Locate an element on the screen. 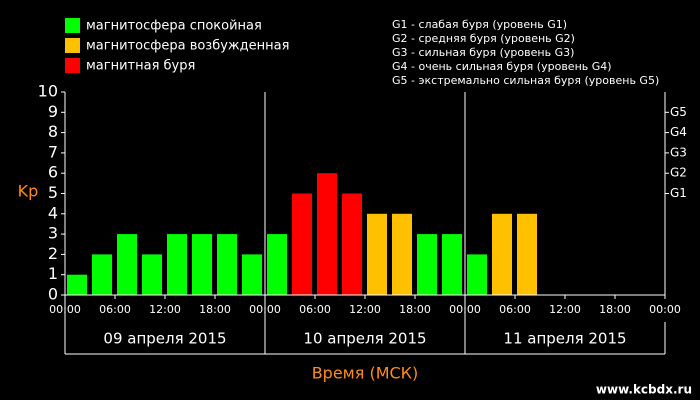 This screenshot has width=700, height=400. y-tick-label: 7 is located at coordinates (53, 151).